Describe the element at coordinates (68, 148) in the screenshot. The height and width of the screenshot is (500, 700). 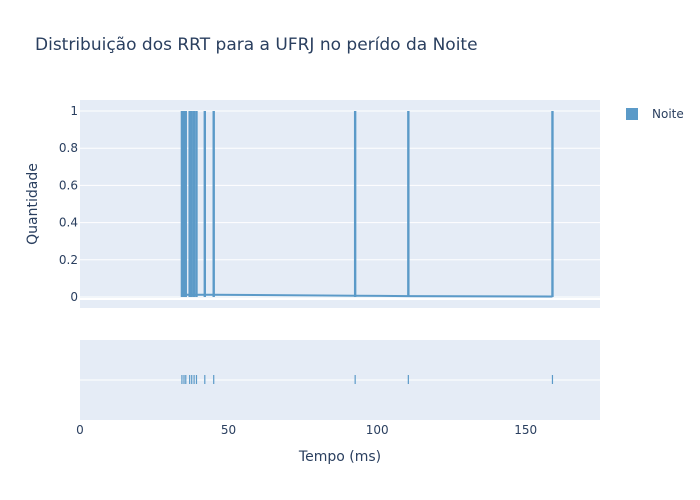
I see `y-tick-label: 0.8` at that location.